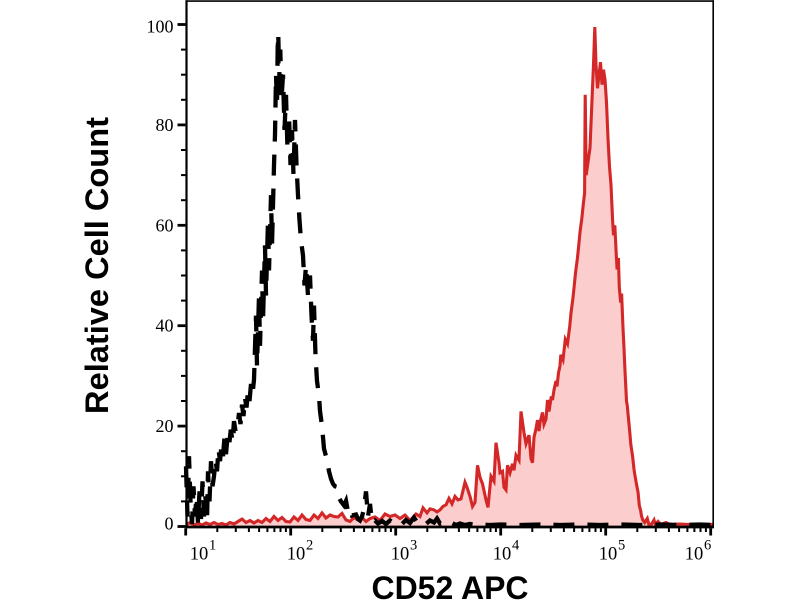 The image size is (800, 600). I want to click on svg-text: 3, so click(413, 546).